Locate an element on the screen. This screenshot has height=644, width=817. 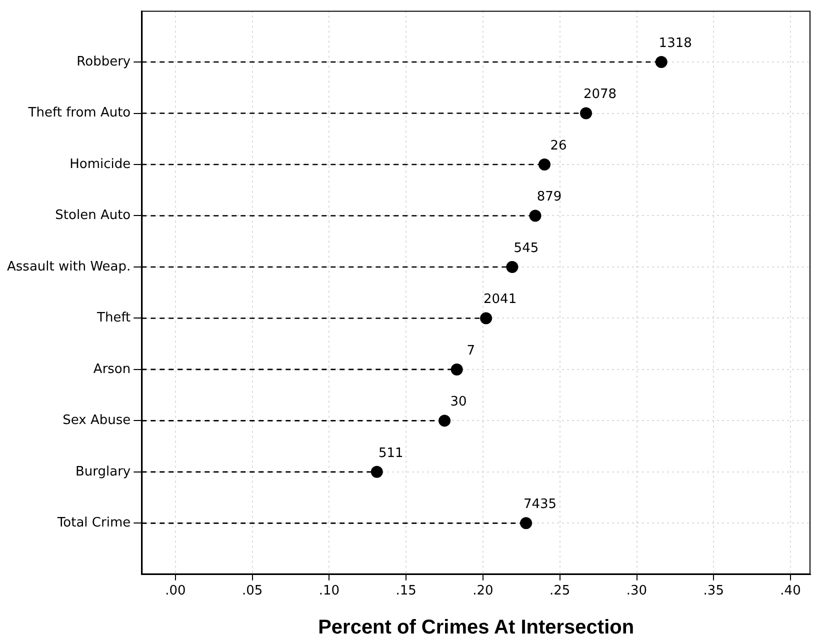
y-tick-label: Sex Abuse is located at coordinates (96, 420).